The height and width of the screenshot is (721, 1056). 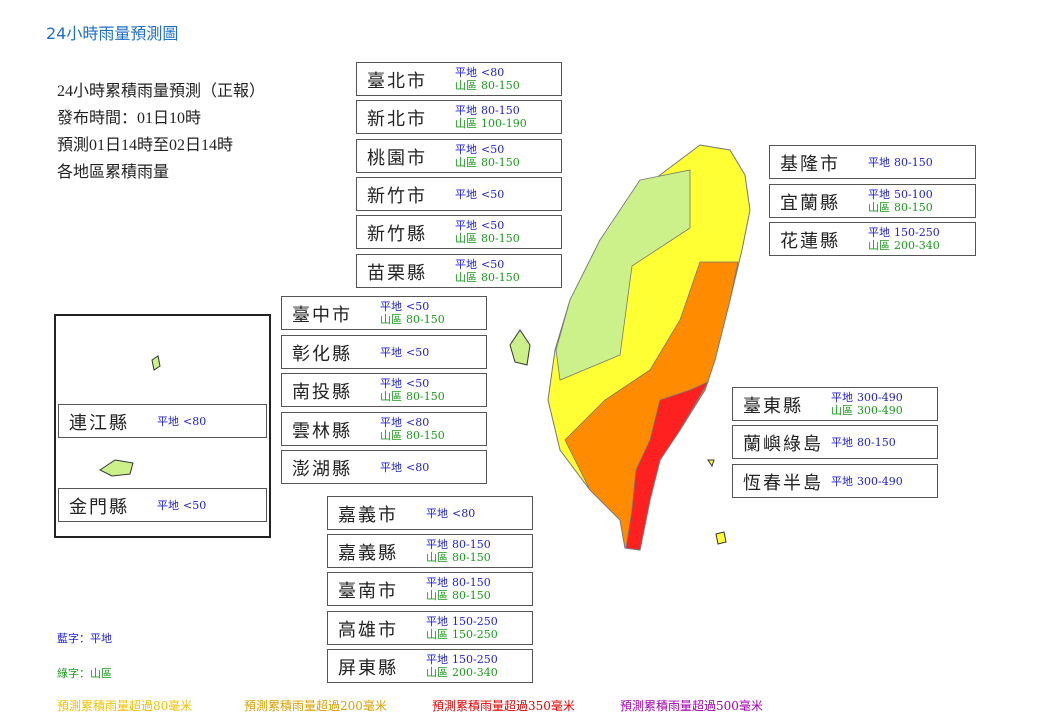 What do you see at coordinates (129, 118) in the screenshot?
I see `info-line: 發布時間：01日10時` at bounding box center [129, 118].